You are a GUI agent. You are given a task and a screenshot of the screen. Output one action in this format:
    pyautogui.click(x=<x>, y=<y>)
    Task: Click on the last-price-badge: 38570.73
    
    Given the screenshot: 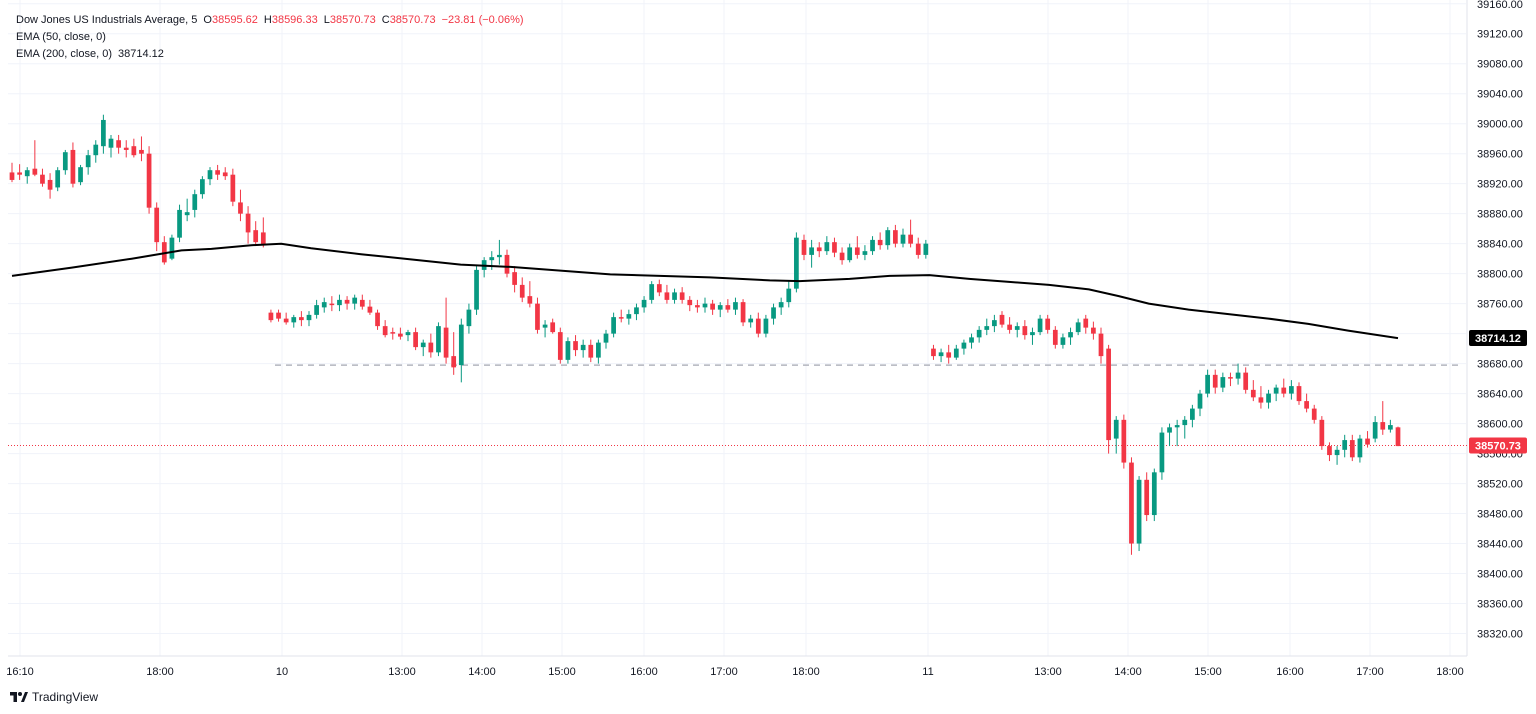 What is the action you would take?
    pyautogui.click(x=1498, y=445)
    